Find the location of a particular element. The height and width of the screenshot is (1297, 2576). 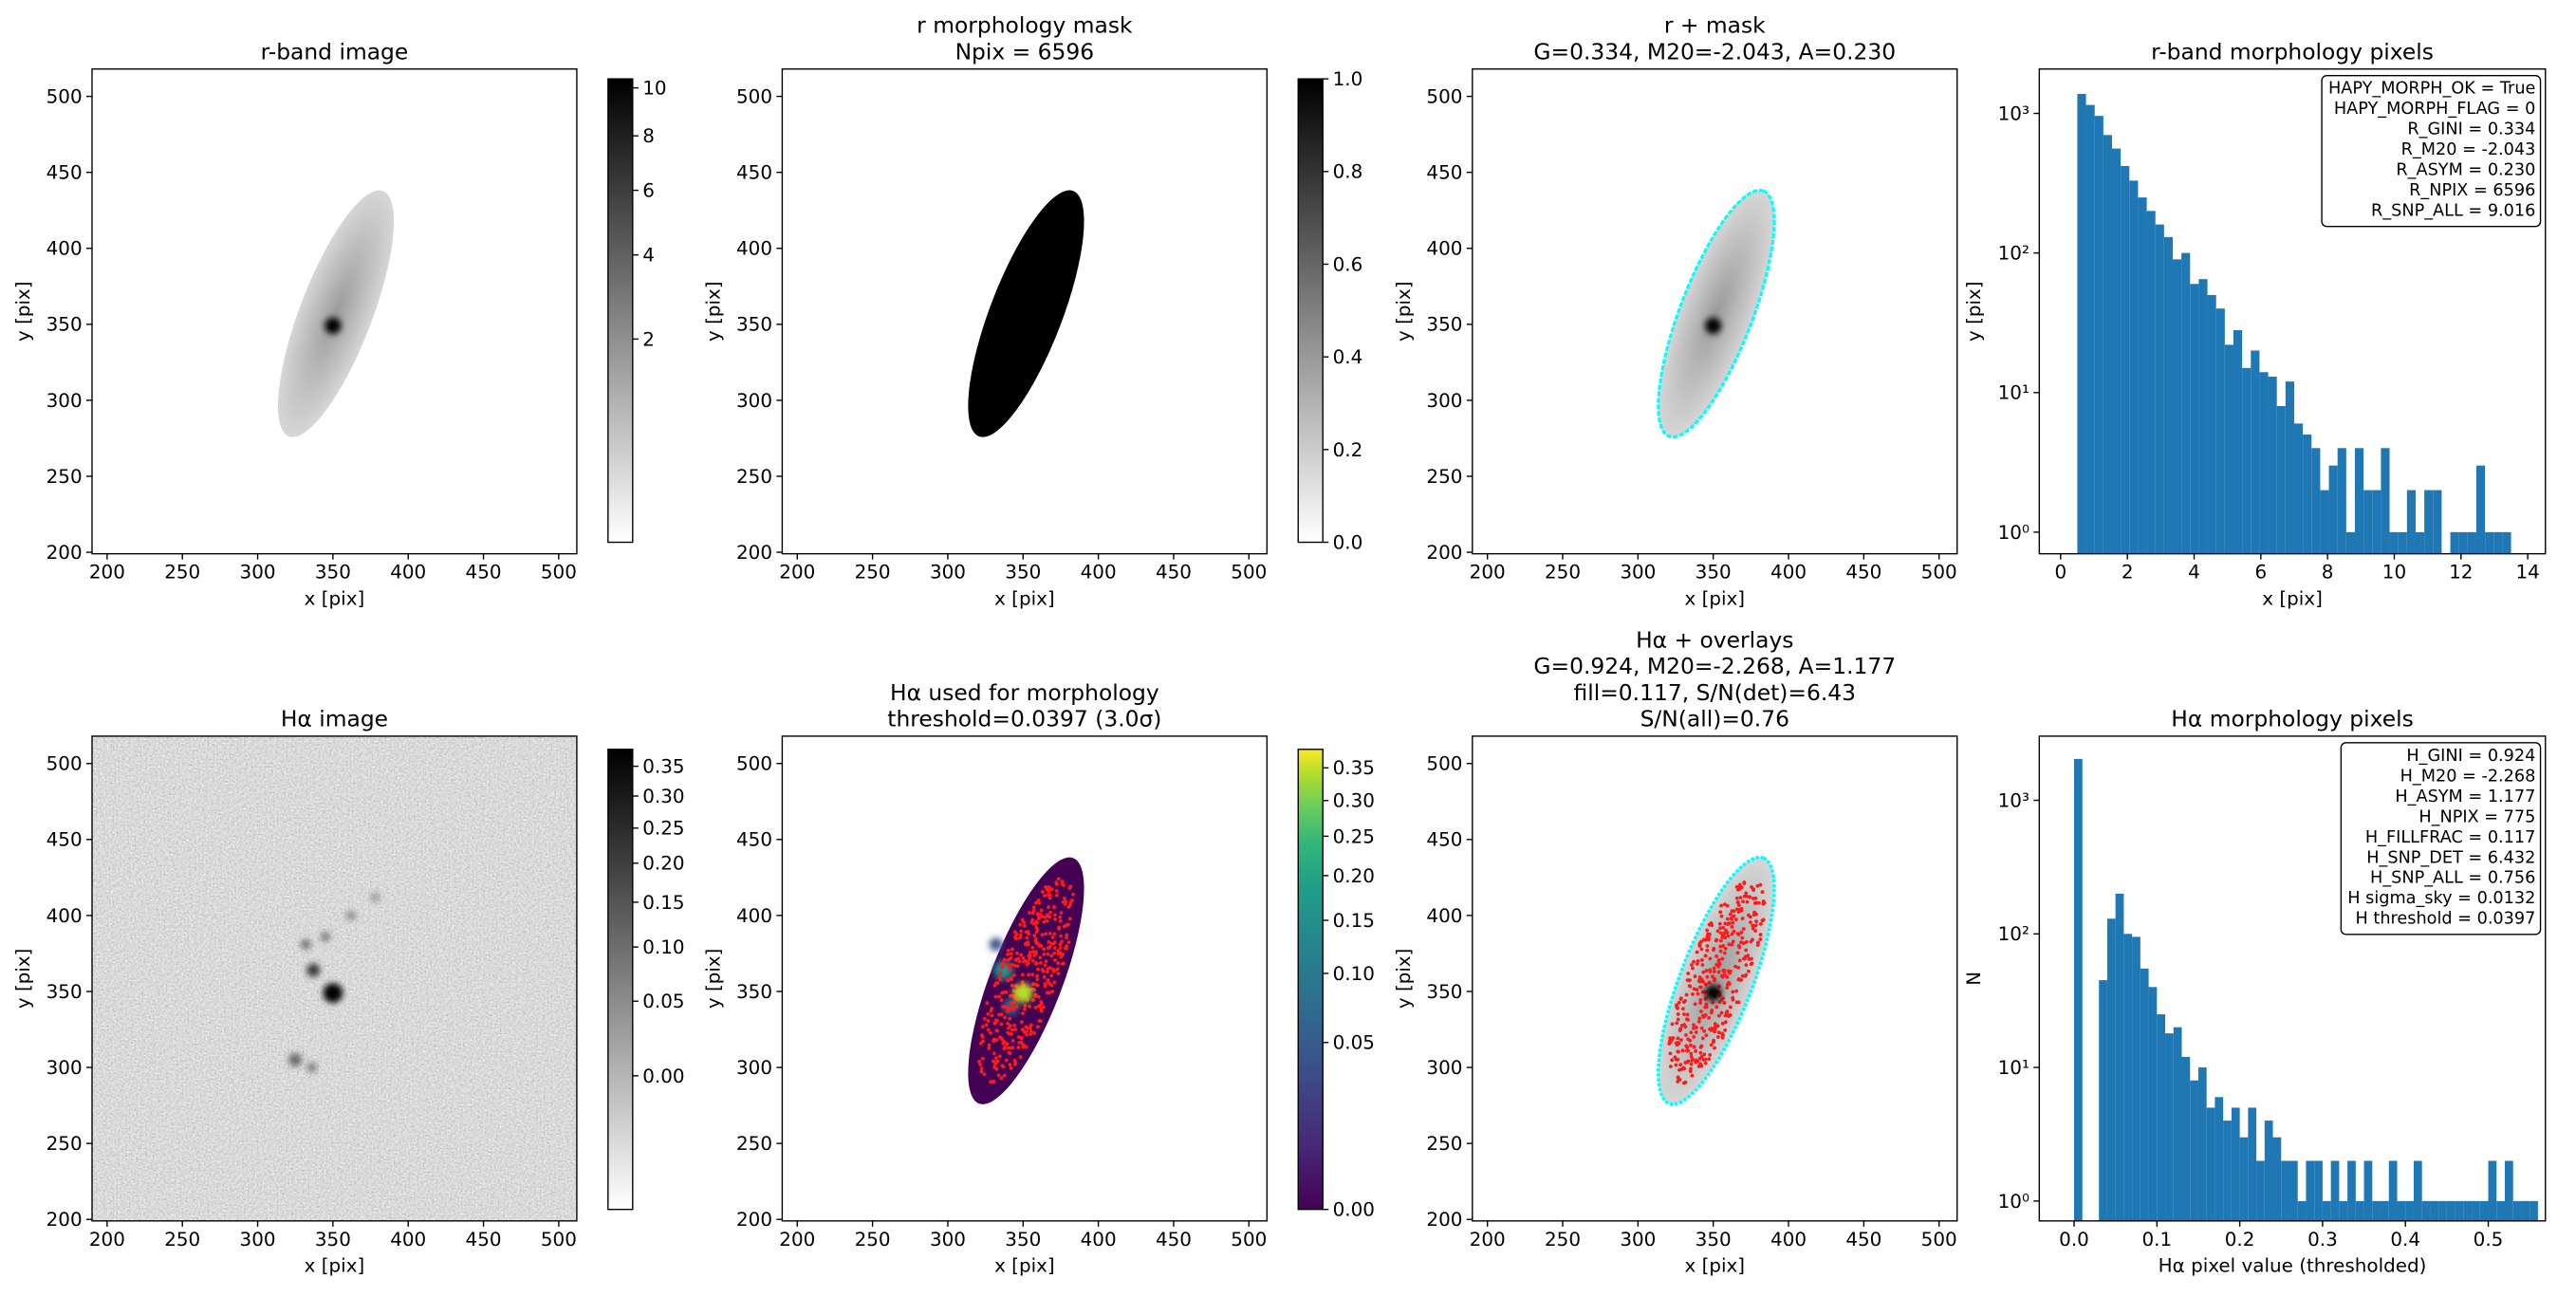

x-tick-label: 450 is located at coordinates (1863, 1240).